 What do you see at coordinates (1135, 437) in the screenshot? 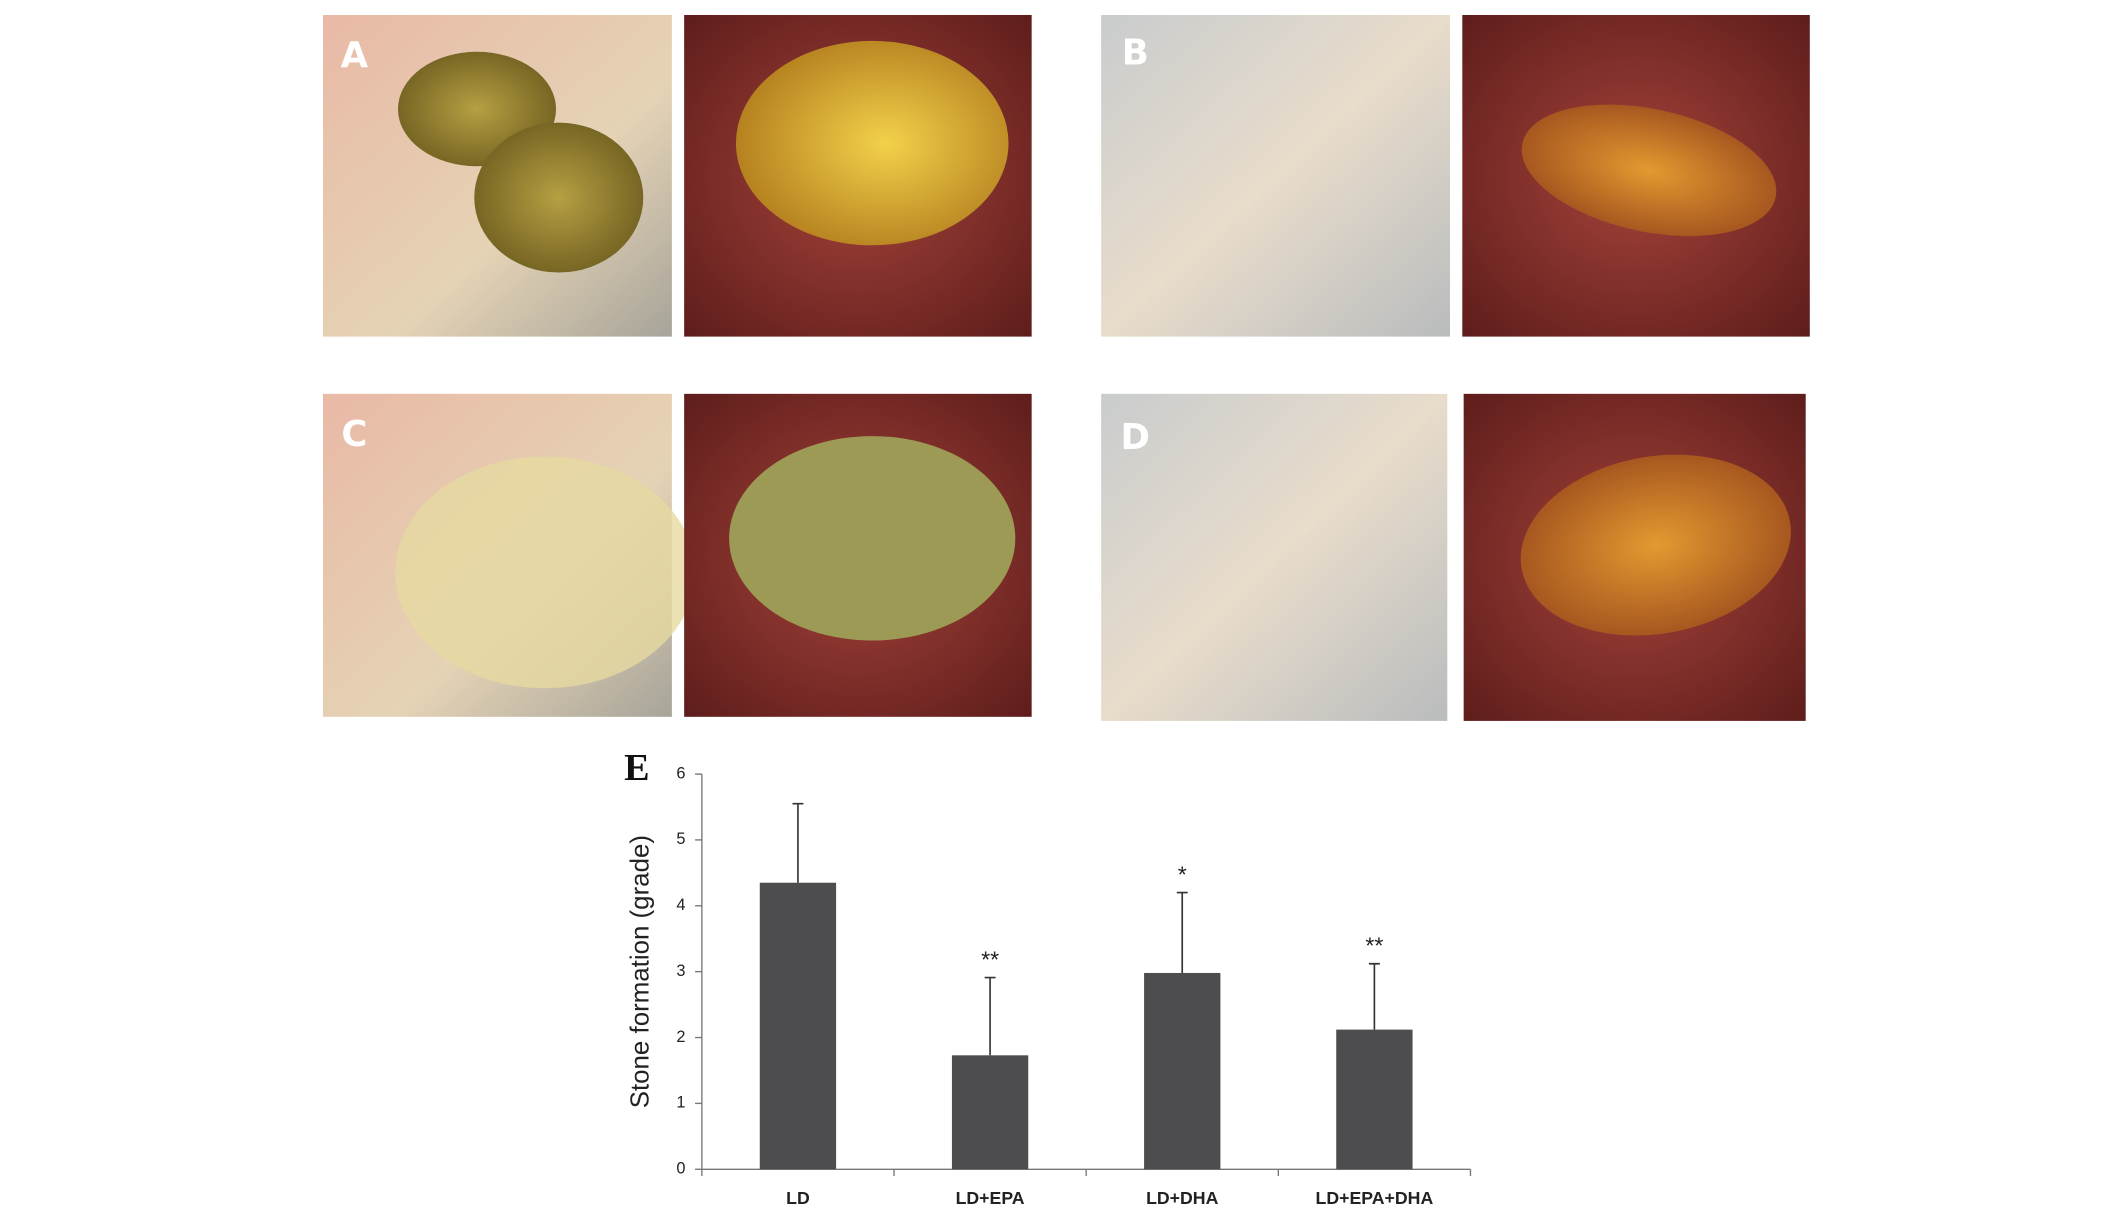
I see `panel-label: D` at bounding box center [1135, 437].